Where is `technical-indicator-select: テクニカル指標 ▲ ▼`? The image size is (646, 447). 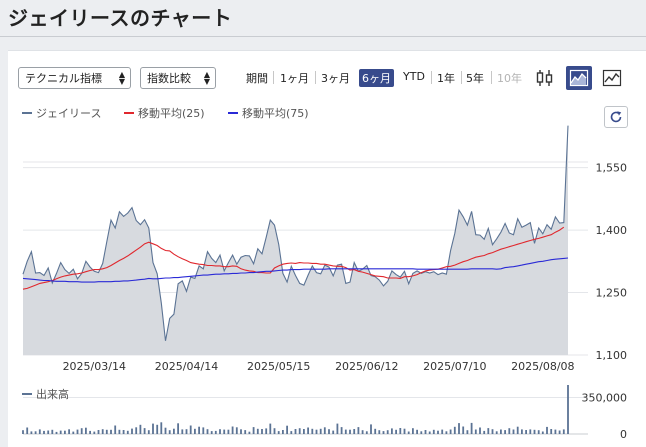 technical-indicator-select: テクニカル指標 ▲ ▼ is located at coordinates (74, 78).